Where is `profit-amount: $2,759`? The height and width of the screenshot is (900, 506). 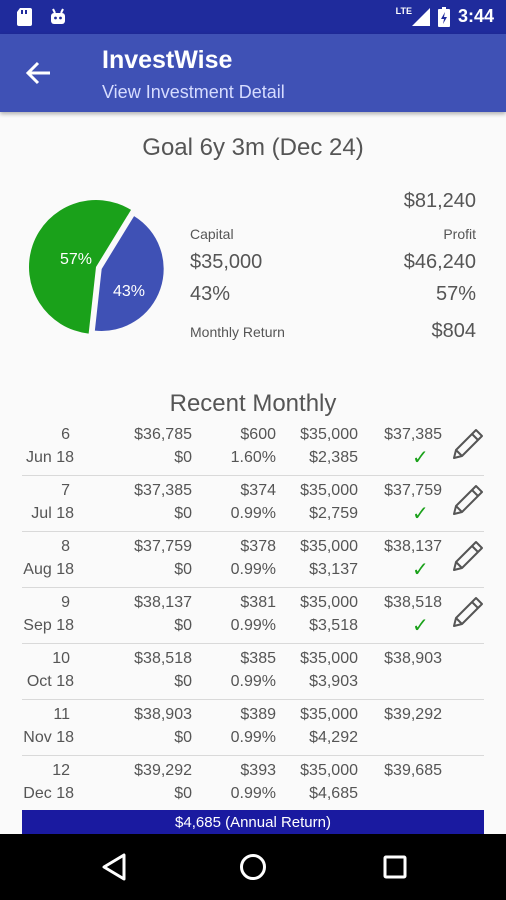
profit-amount: $2,759 is located at coordinates (333, 513).